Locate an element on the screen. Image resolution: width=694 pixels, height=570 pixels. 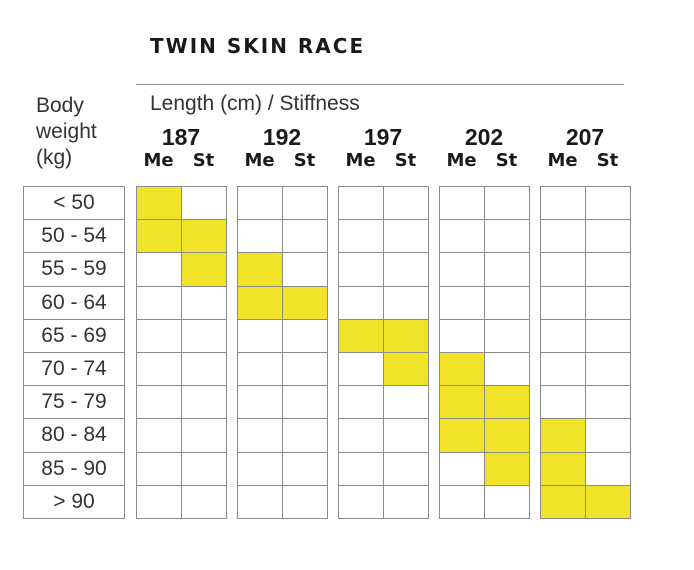
length-192-label: 192 is located at coordinates (282, 137).